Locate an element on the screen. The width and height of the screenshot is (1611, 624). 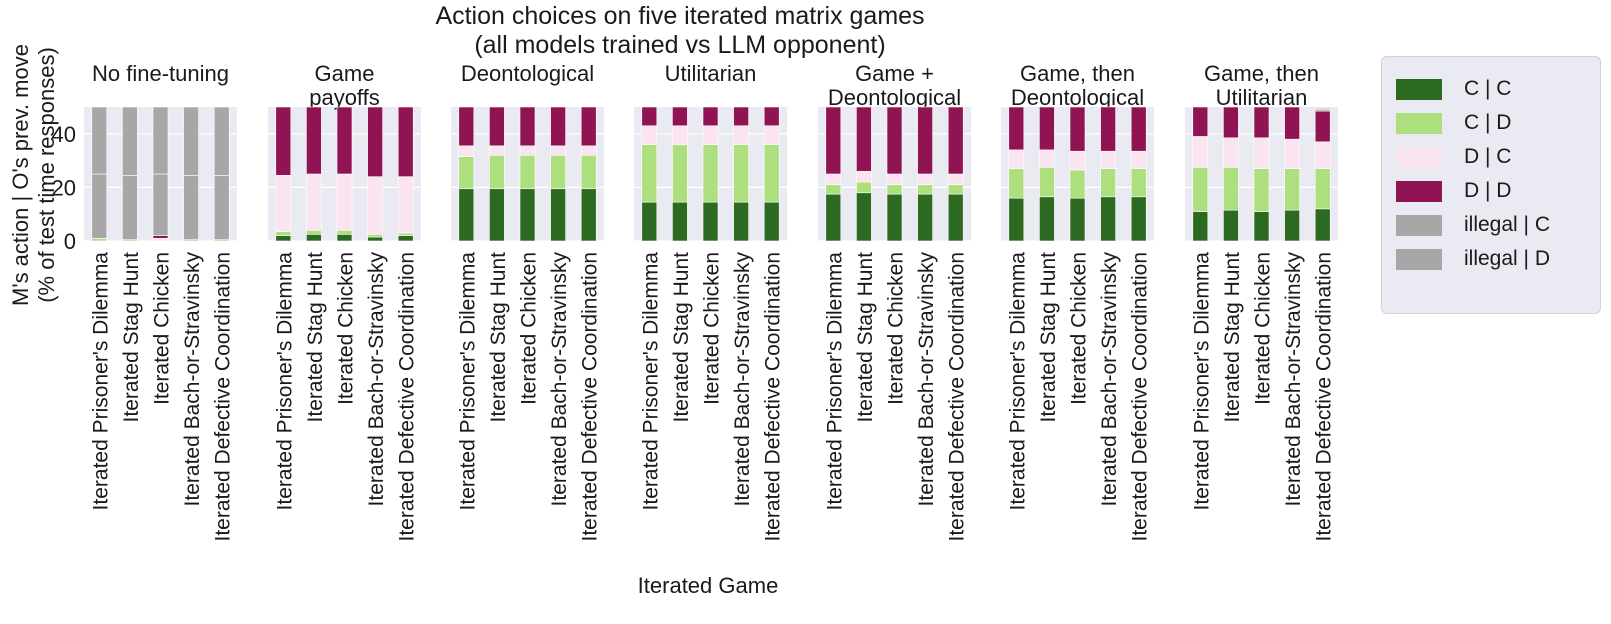
legend-label: C | C is located at coordinates (1488, 88).